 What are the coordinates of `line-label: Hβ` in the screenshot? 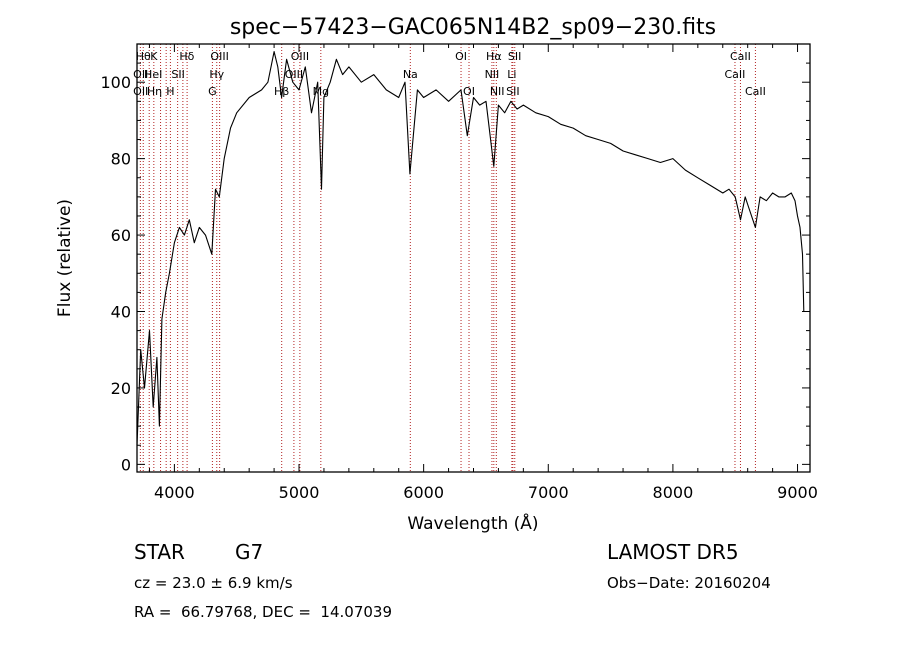 It's located at (281, 91).